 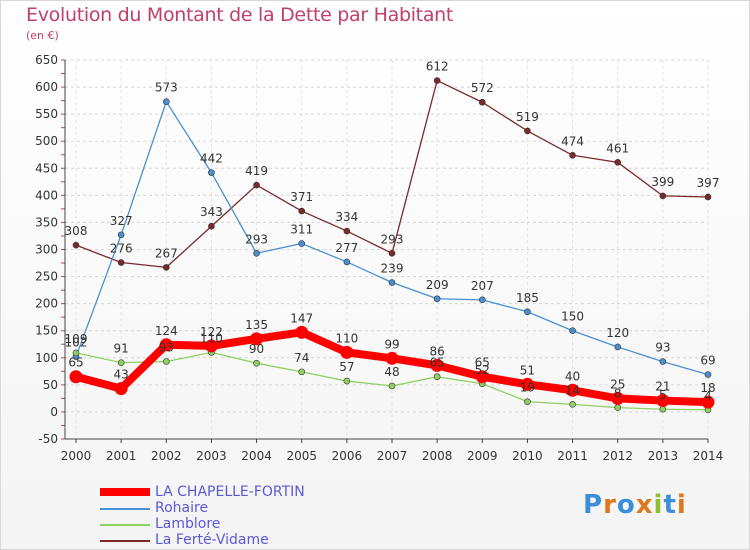 I want to click on data-label: 239, so click(x=392, y=269).